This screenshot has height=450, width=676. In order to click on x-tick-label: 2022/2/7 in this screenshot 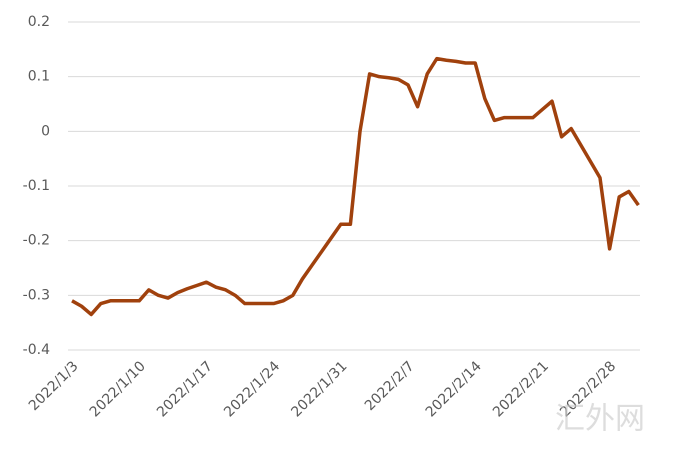, I will do `click(390, 386)`.